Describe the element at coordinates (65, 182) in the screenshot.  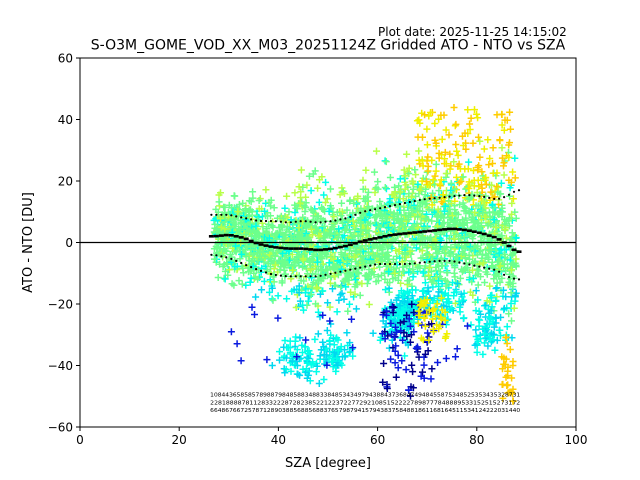
I see `y-tick-label: 20` at that location.